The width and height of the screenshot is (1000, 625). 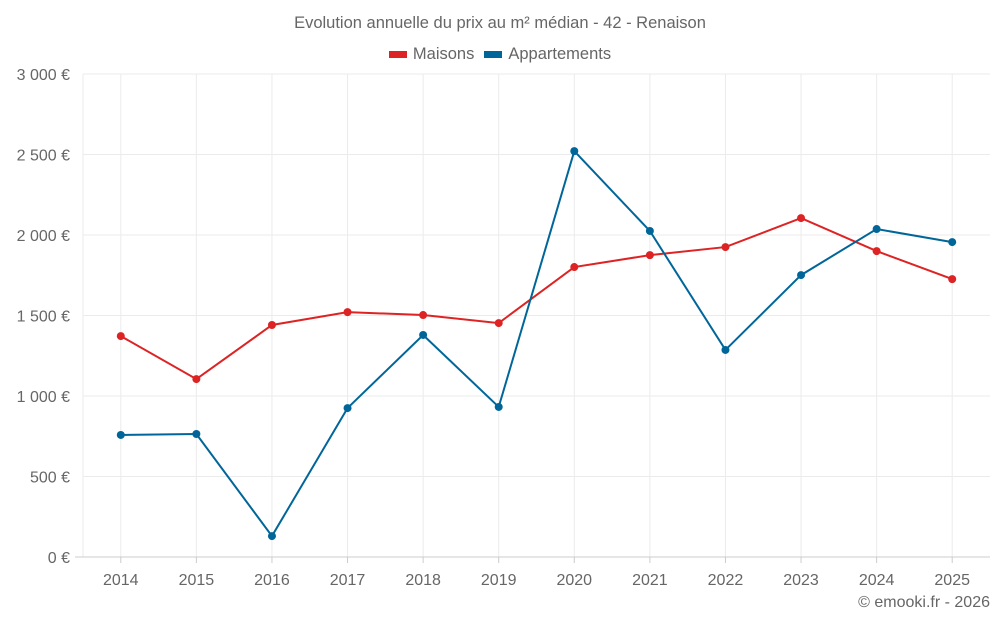 I want to click on legend-item-maisons: Maisons, so click(x=431, y=54).